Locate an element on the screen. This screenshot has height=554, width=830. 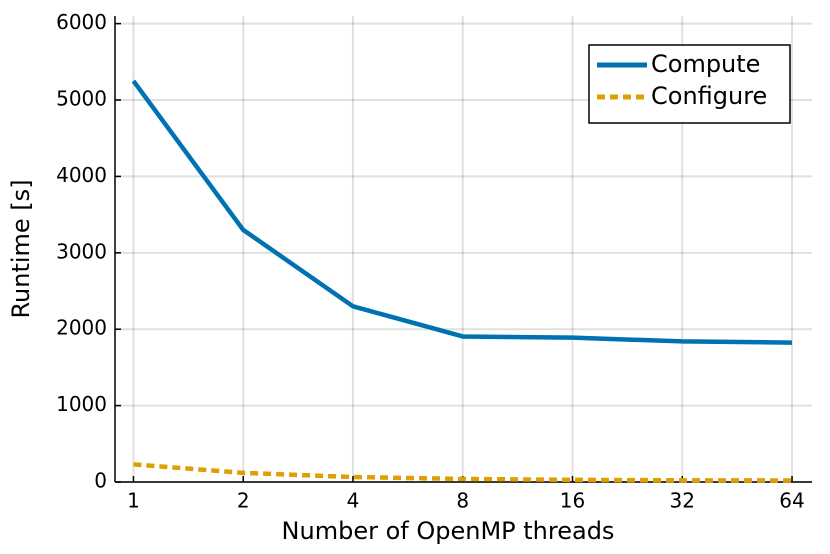
line-series is located at coordinates (463, 472).